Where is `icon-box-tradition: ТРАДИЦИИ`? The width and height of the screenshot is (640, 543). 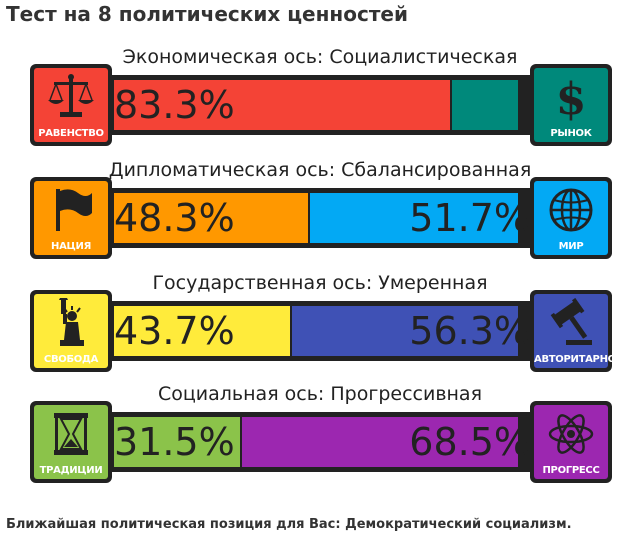 icon-box-tradition: ТРАДИЦИИ is located at coordinates (71, 442).